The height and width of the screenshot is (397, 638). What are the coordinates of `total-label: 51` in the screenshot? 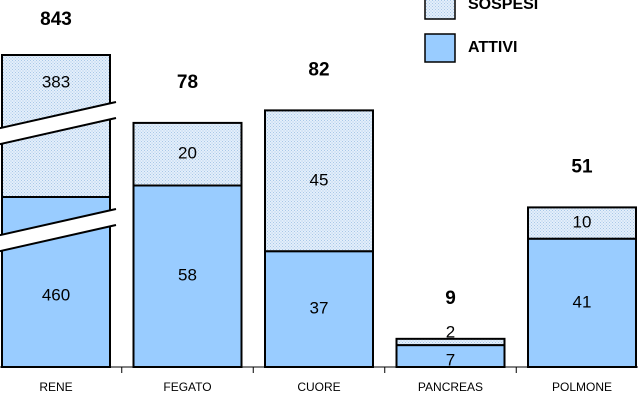 It's located at (582, 166).